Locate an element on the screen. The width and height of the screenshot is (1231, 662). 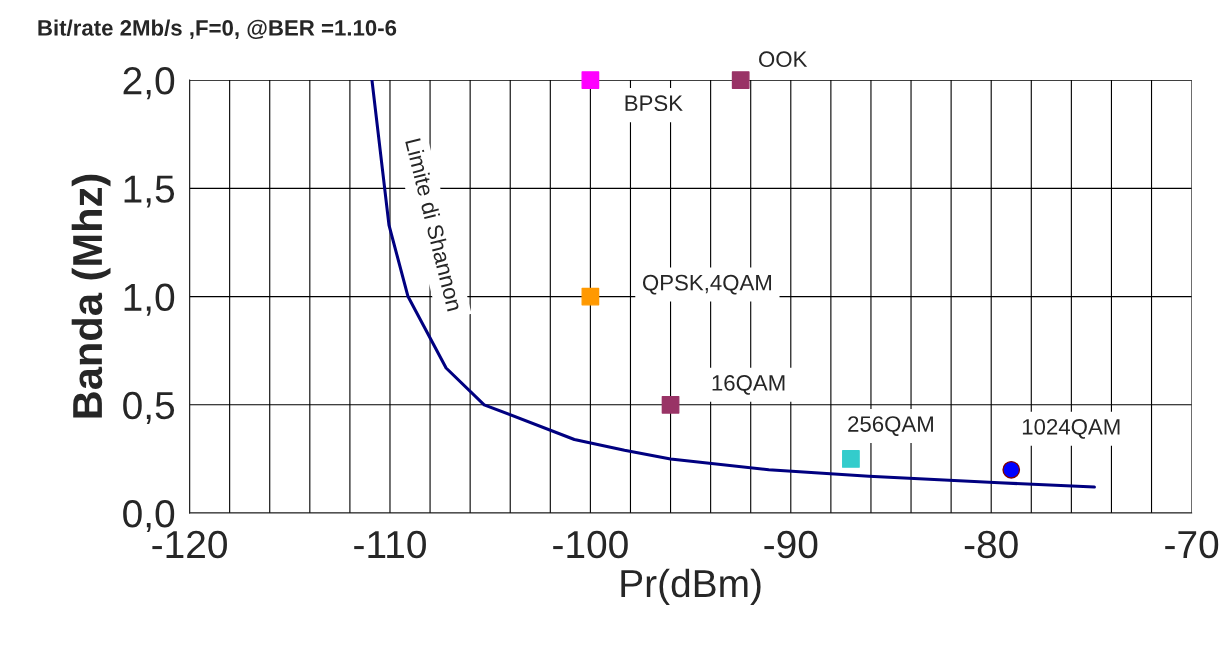
series-label: QPSK,4QAM is located at coordinates (707, 284).